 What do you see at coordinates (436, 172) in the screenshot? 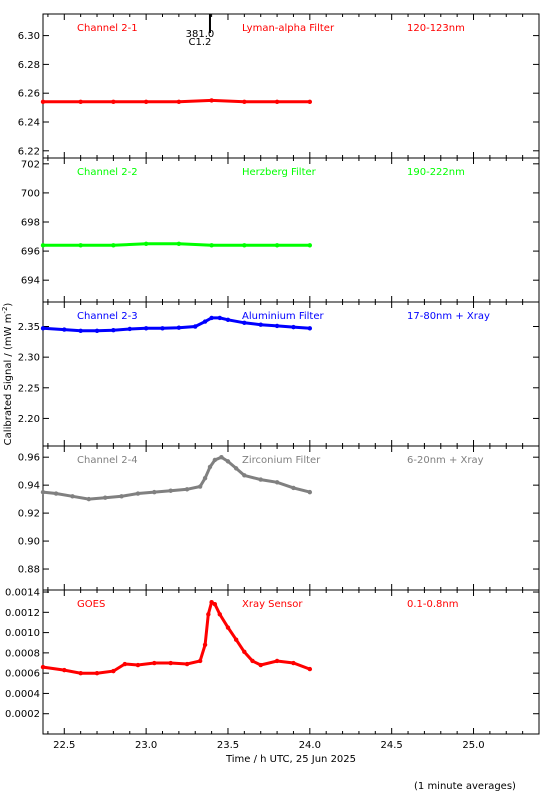
I see `panel-band: 190-222nm` at bounding box center [436, 172].